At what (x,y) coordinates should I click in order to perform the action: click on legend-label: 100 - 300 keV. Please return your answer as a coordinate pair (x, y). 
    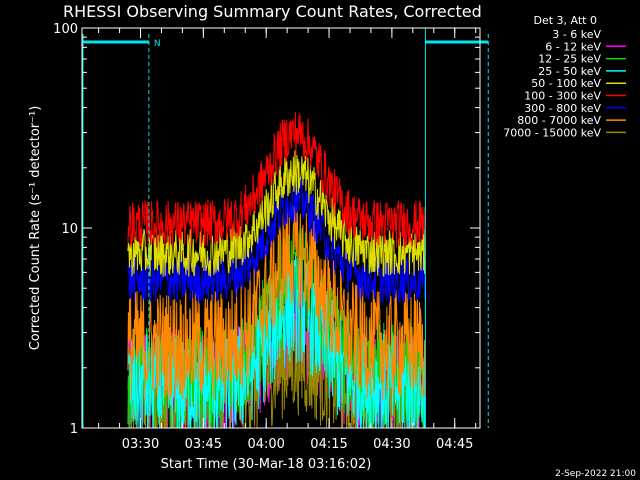
    Looking at the image, I should click on (562, 96).